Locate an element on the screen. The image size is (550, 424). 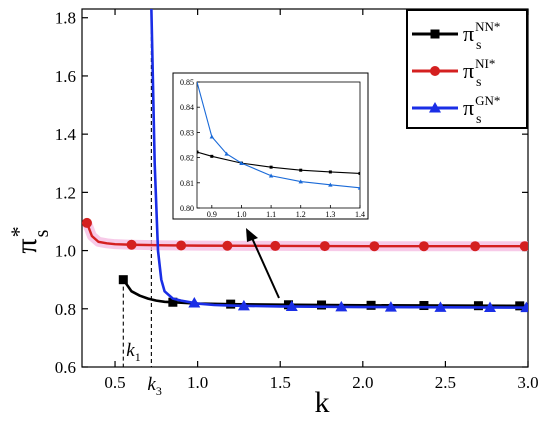
inset-y-tick-label: 0.81 is located at coordinates (187, 183).